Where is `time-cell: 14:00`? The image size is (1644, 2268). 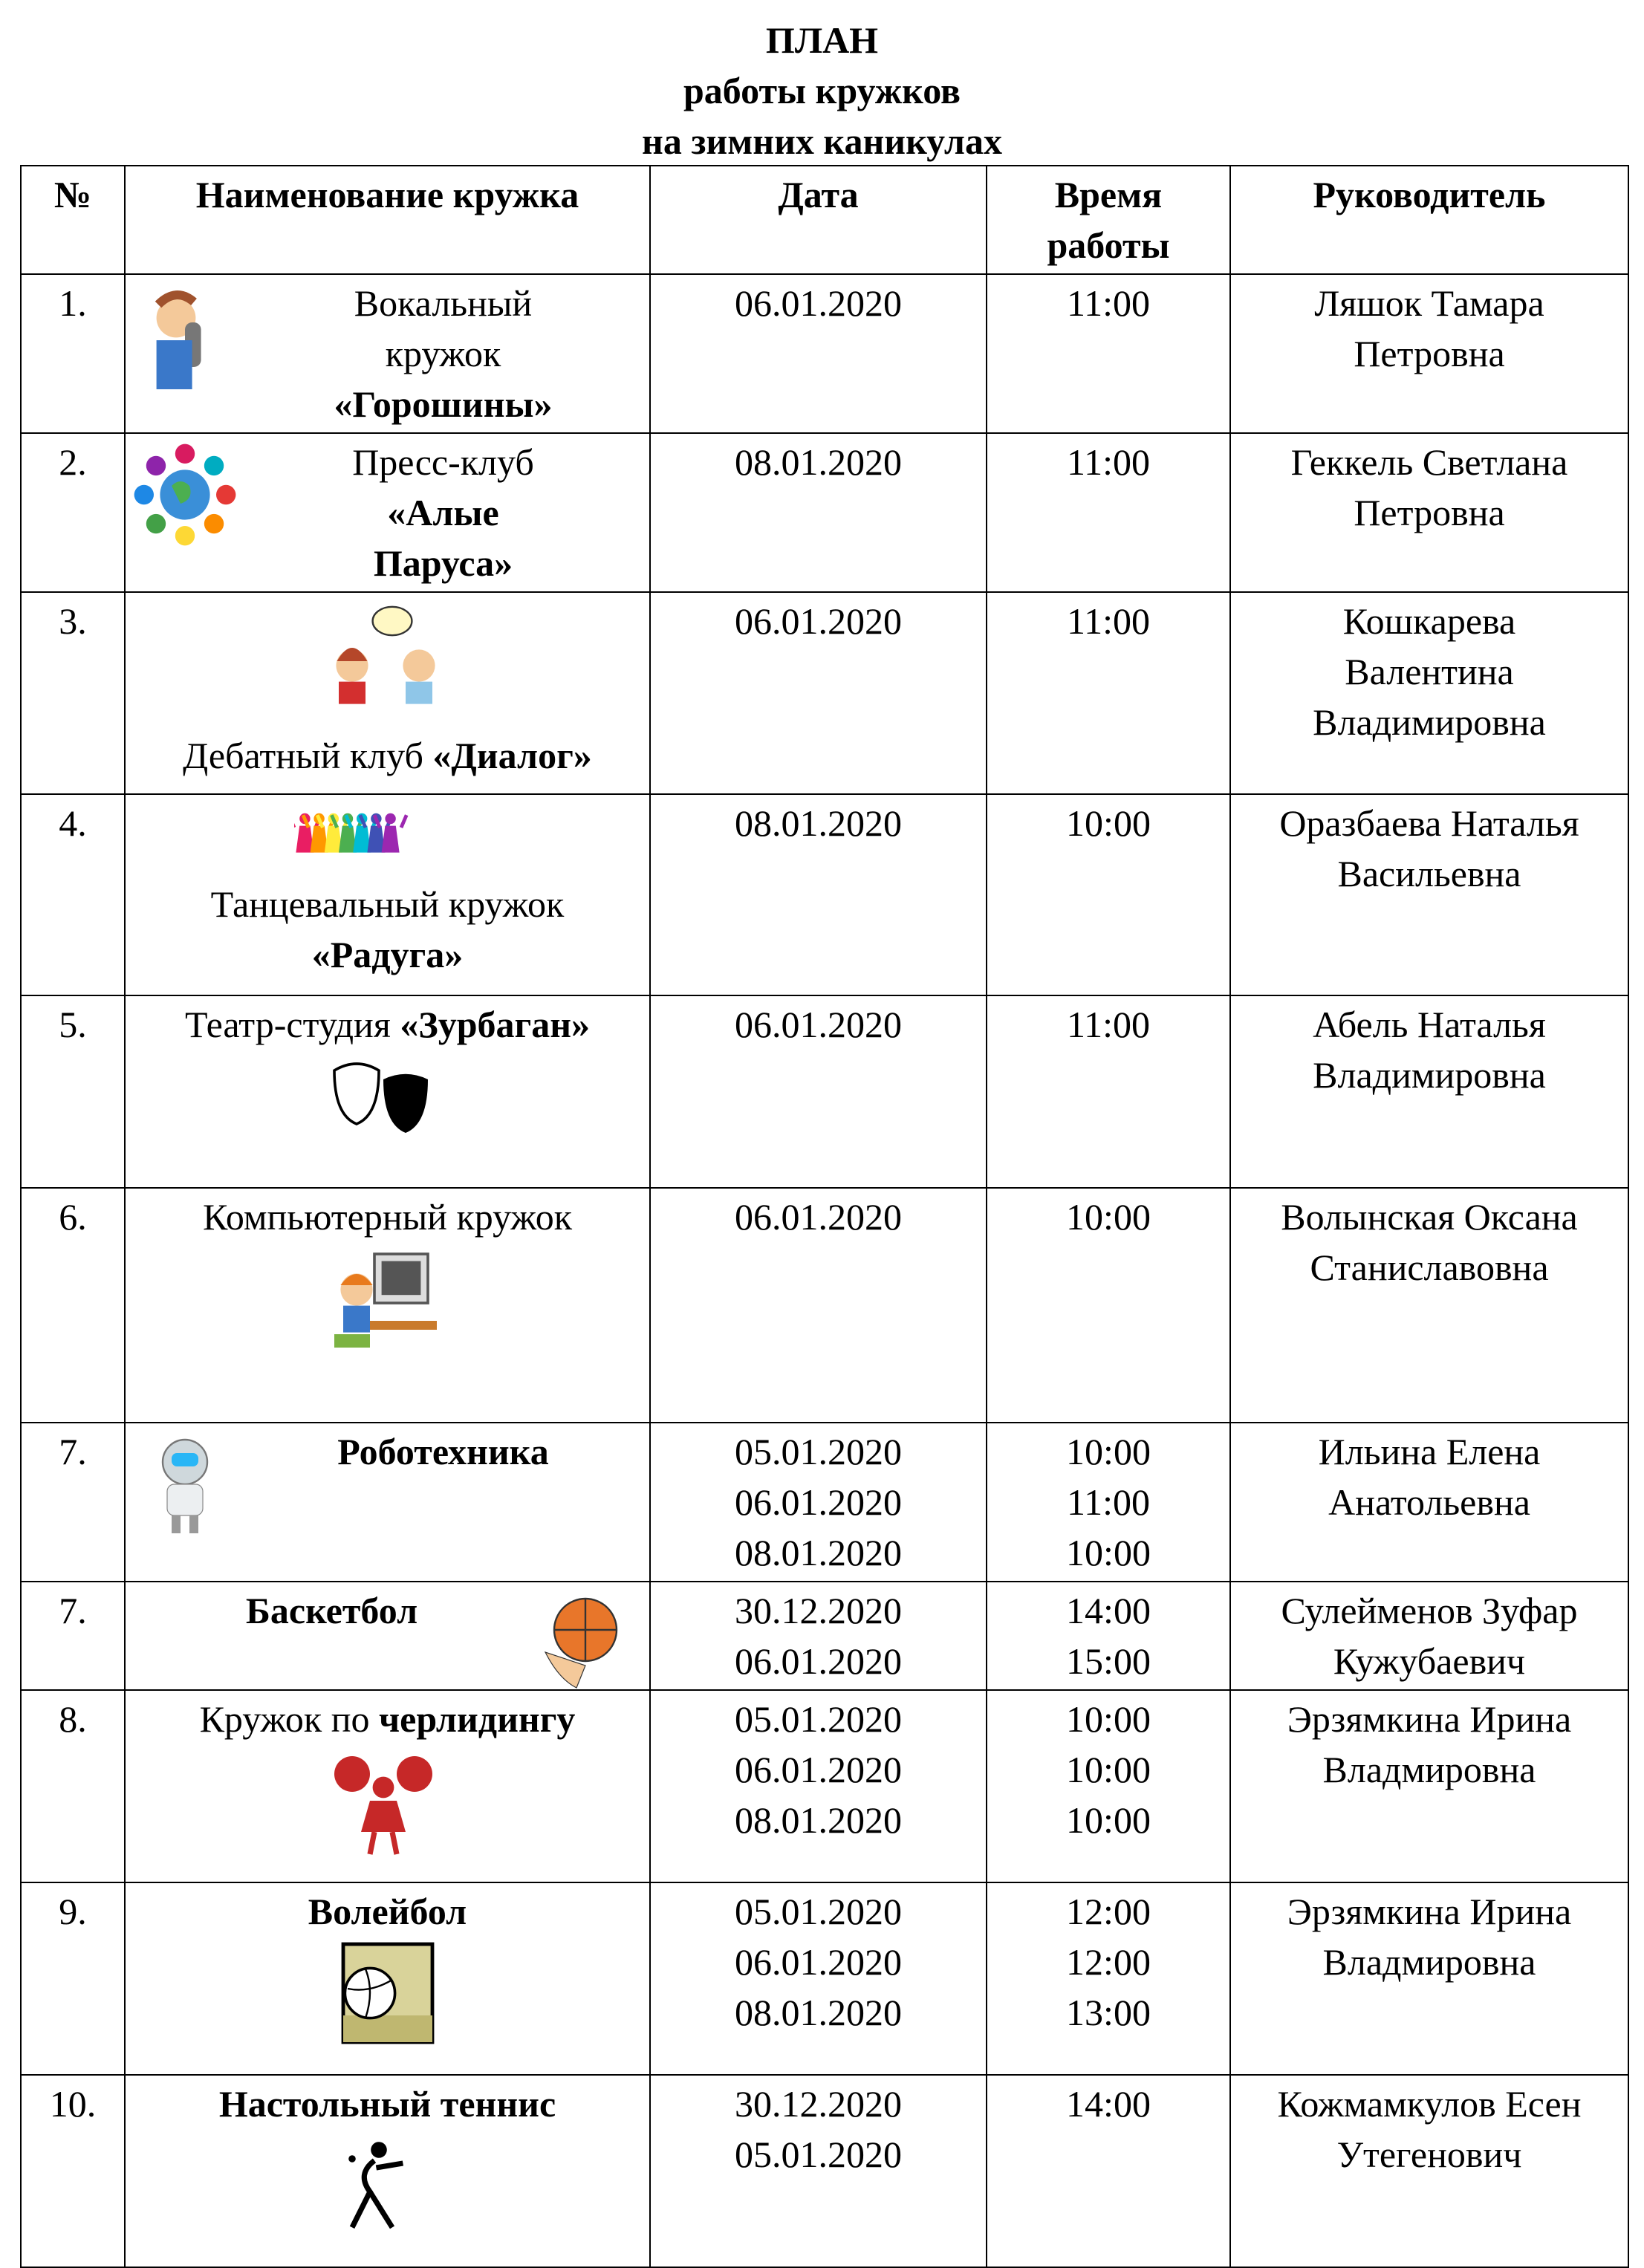 time-cell: 14:00 is located at coordinates (1108, 2171).